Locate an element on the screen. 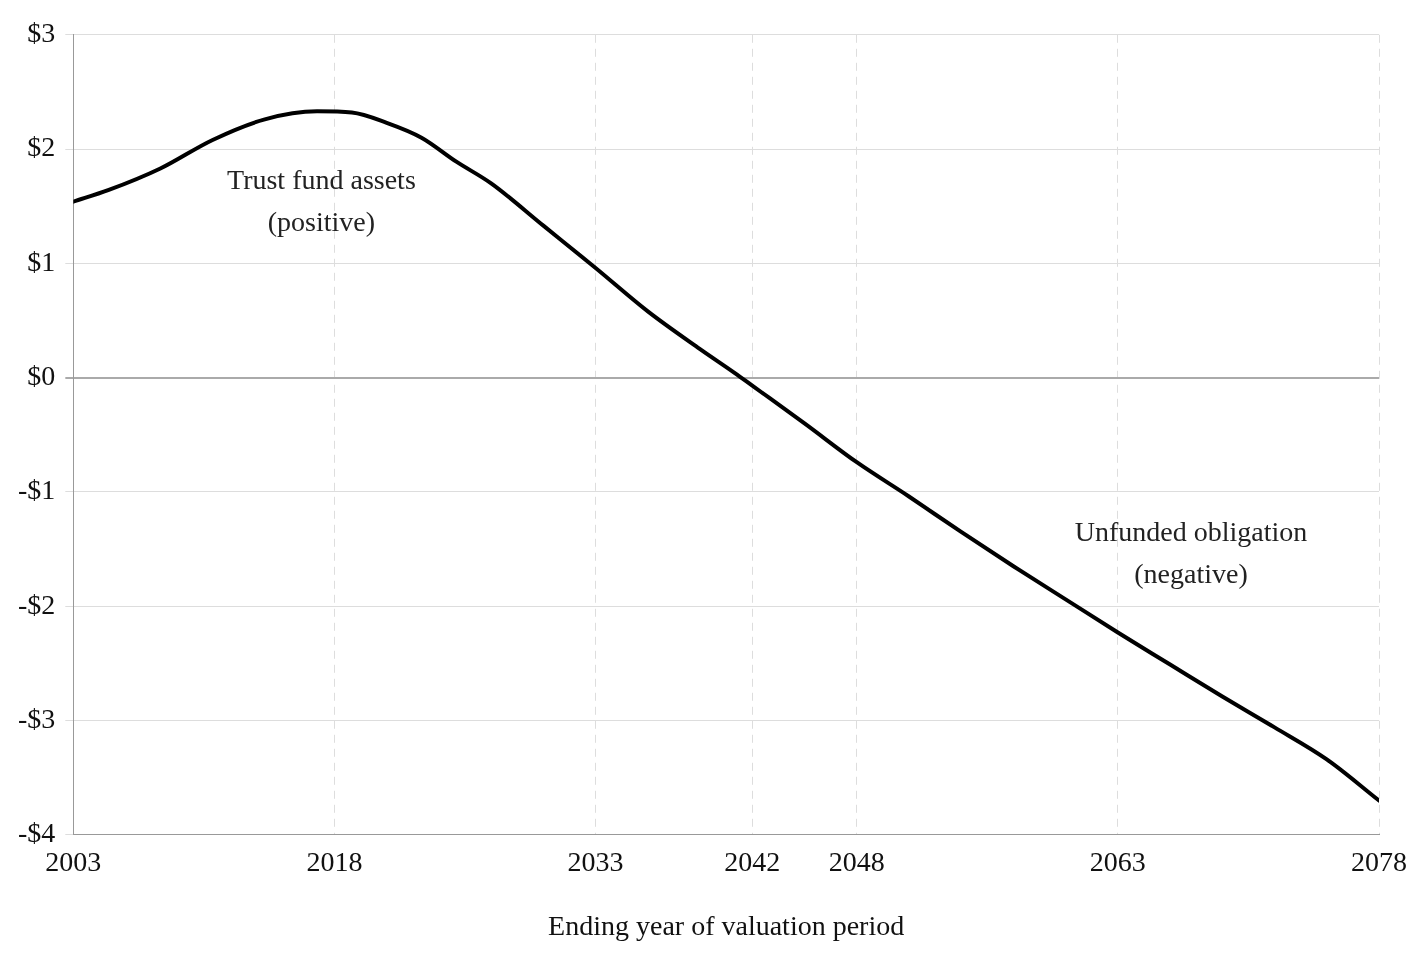  y-tick-label: -$3 is located at coordinates (37, 718).